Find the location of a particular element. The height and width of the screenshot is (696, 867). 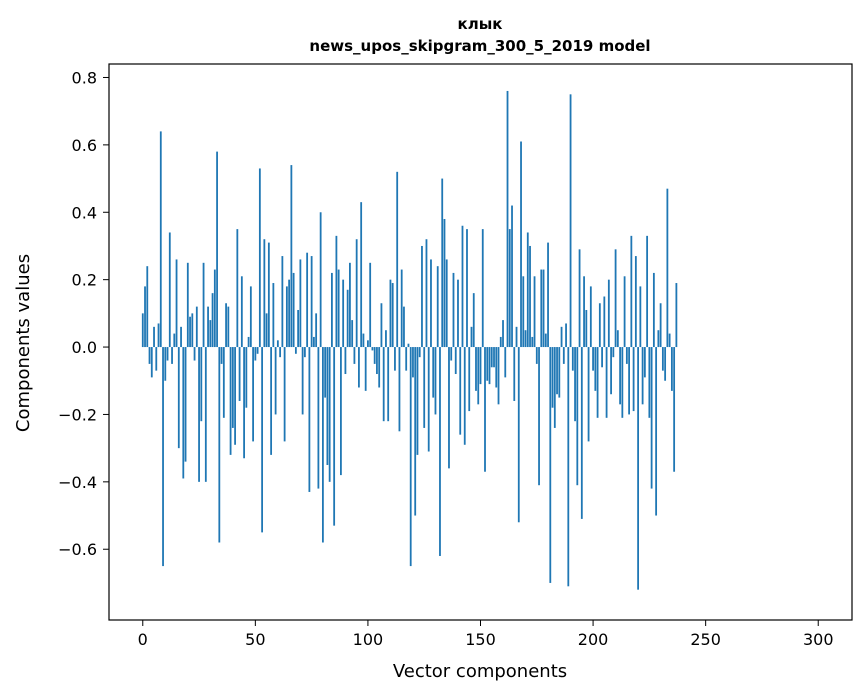

x-axis-ticks: 0 50 100 150 200 250 300 is located at coordinates (486, 634).